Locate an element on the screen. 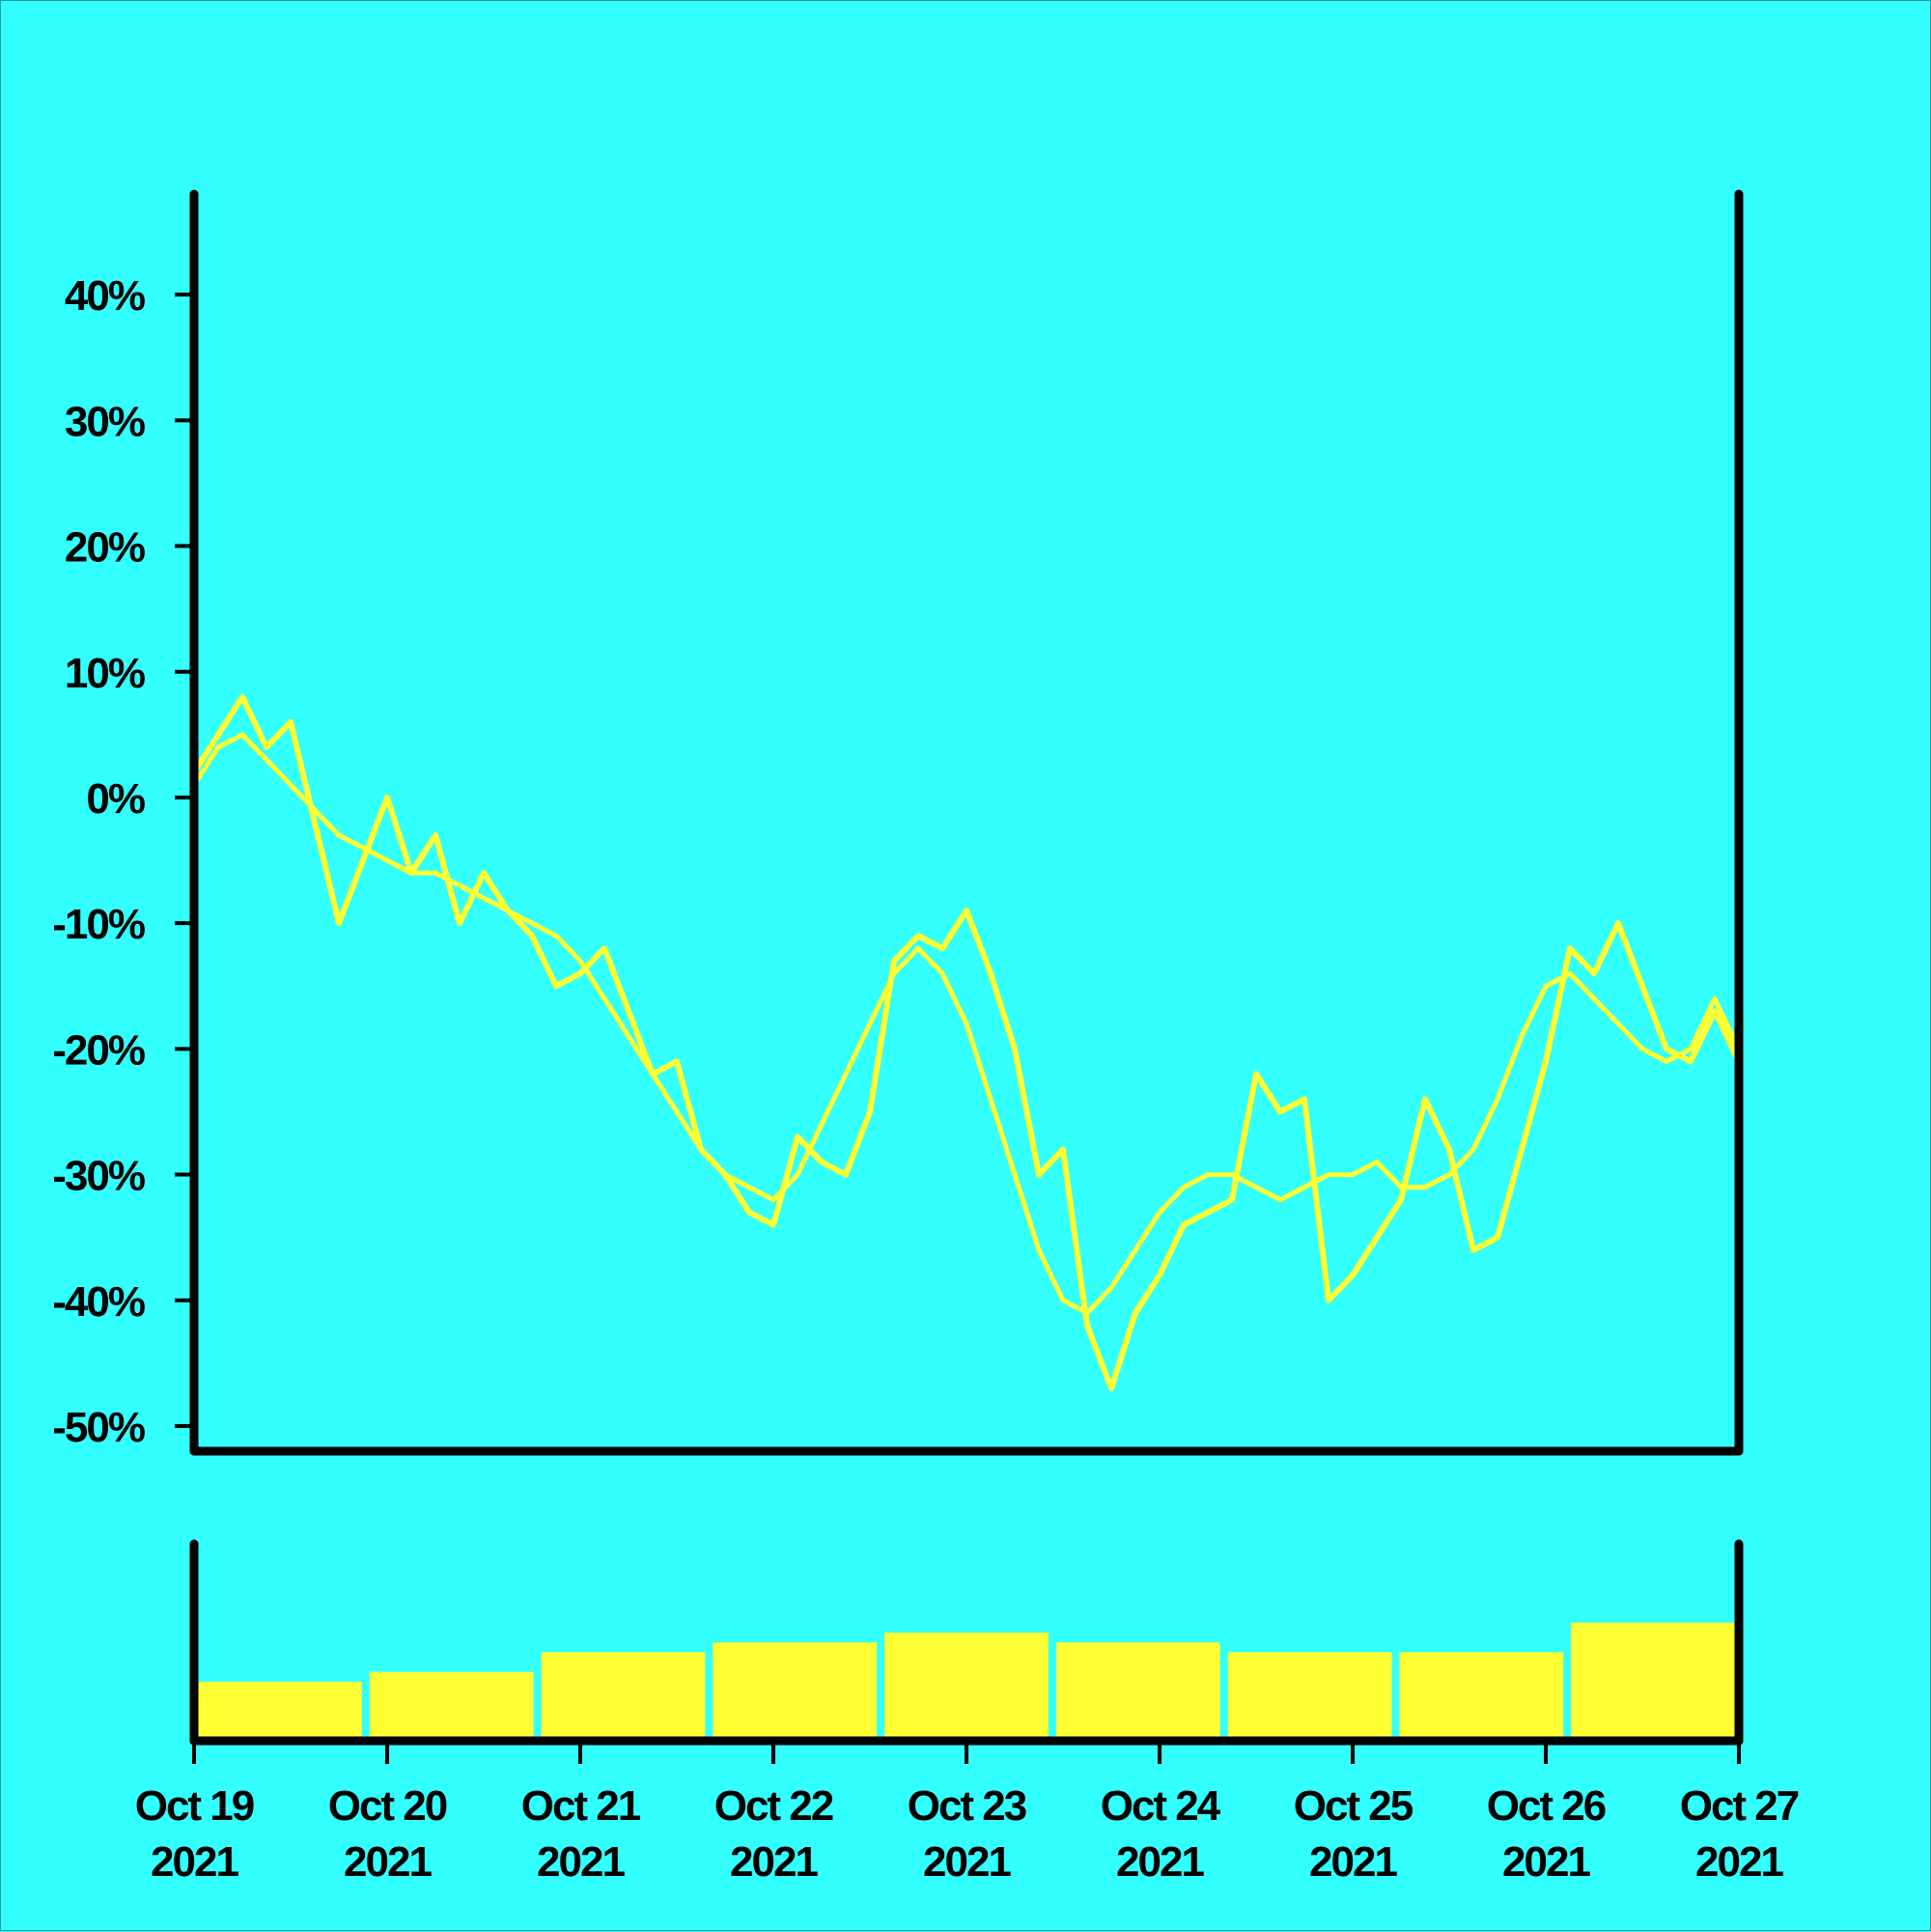 The height and width of the screenshot is (1932, 1931). y-tick-label: 30% is located at coordinates (105, 422).